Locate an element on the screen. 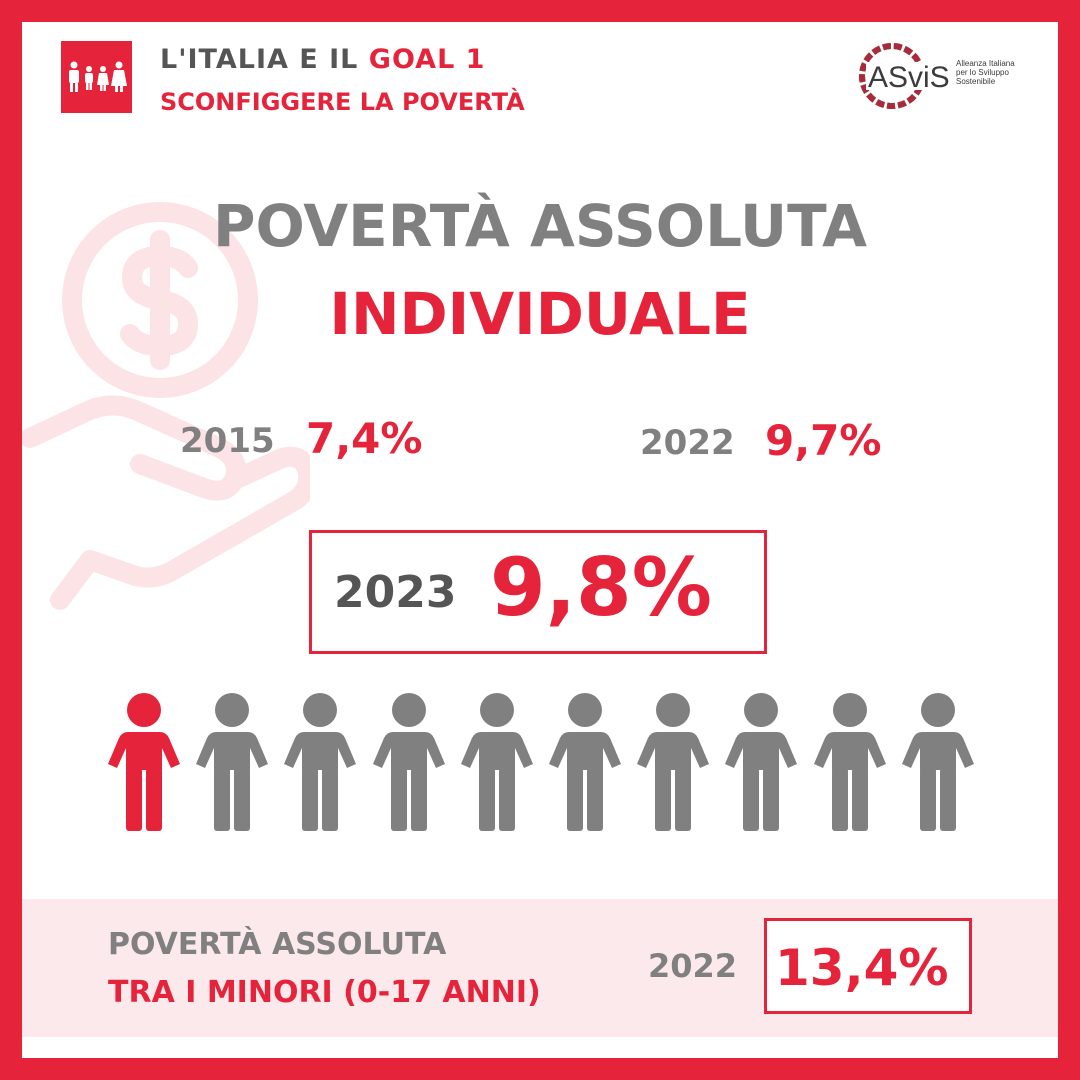 The width and height of the screenshot is (1080, 1080). minors-value-box: 13,4% is located at coordinates (868, 966).